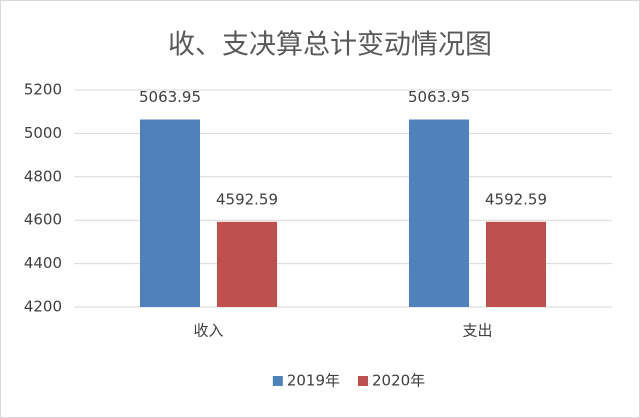 The height and width of the screenshot is (418, 640). Describe the element at coordinates (43, 176) in the screenshot. I see `y-tick-label: 4800` at that location.